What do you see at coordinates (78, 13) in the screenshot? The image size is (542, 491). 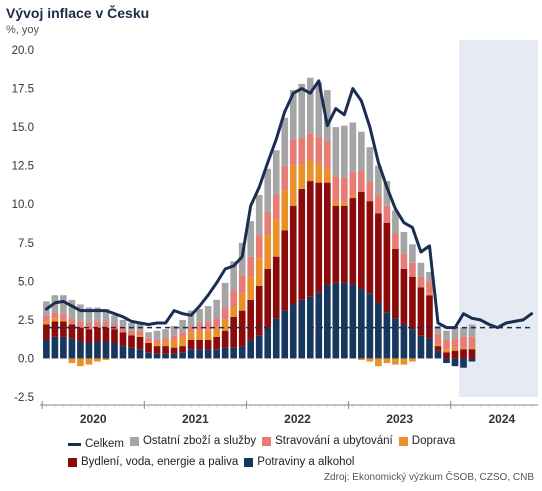 I see `chart-title: Vývoj inflace v Česku` at bounding box center [78, 13].